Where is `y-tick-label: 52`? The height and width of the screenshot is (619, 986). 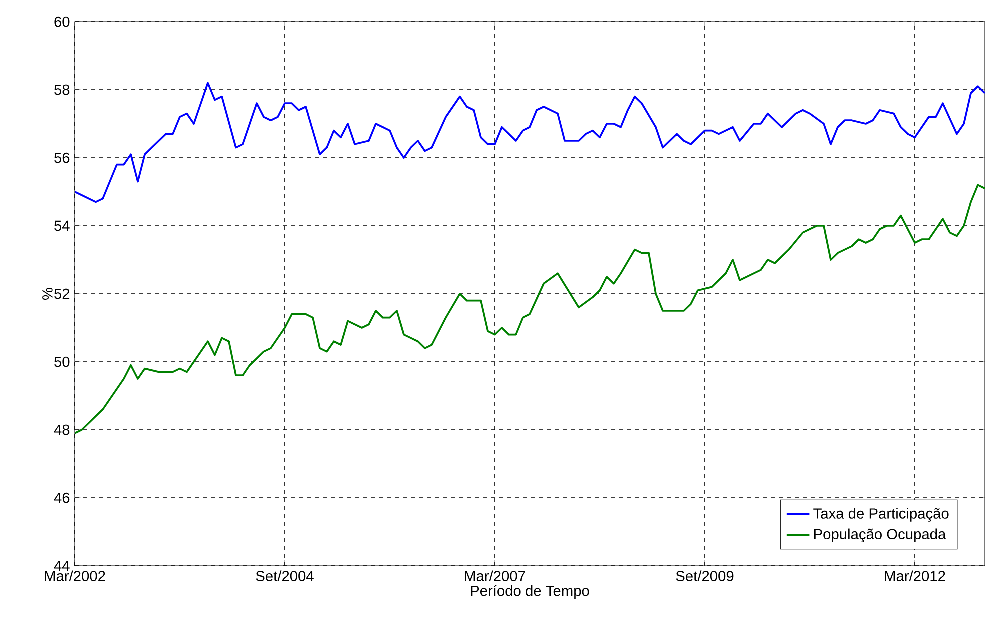 y-tick-label: 52 is located at coordinates (62, 294).